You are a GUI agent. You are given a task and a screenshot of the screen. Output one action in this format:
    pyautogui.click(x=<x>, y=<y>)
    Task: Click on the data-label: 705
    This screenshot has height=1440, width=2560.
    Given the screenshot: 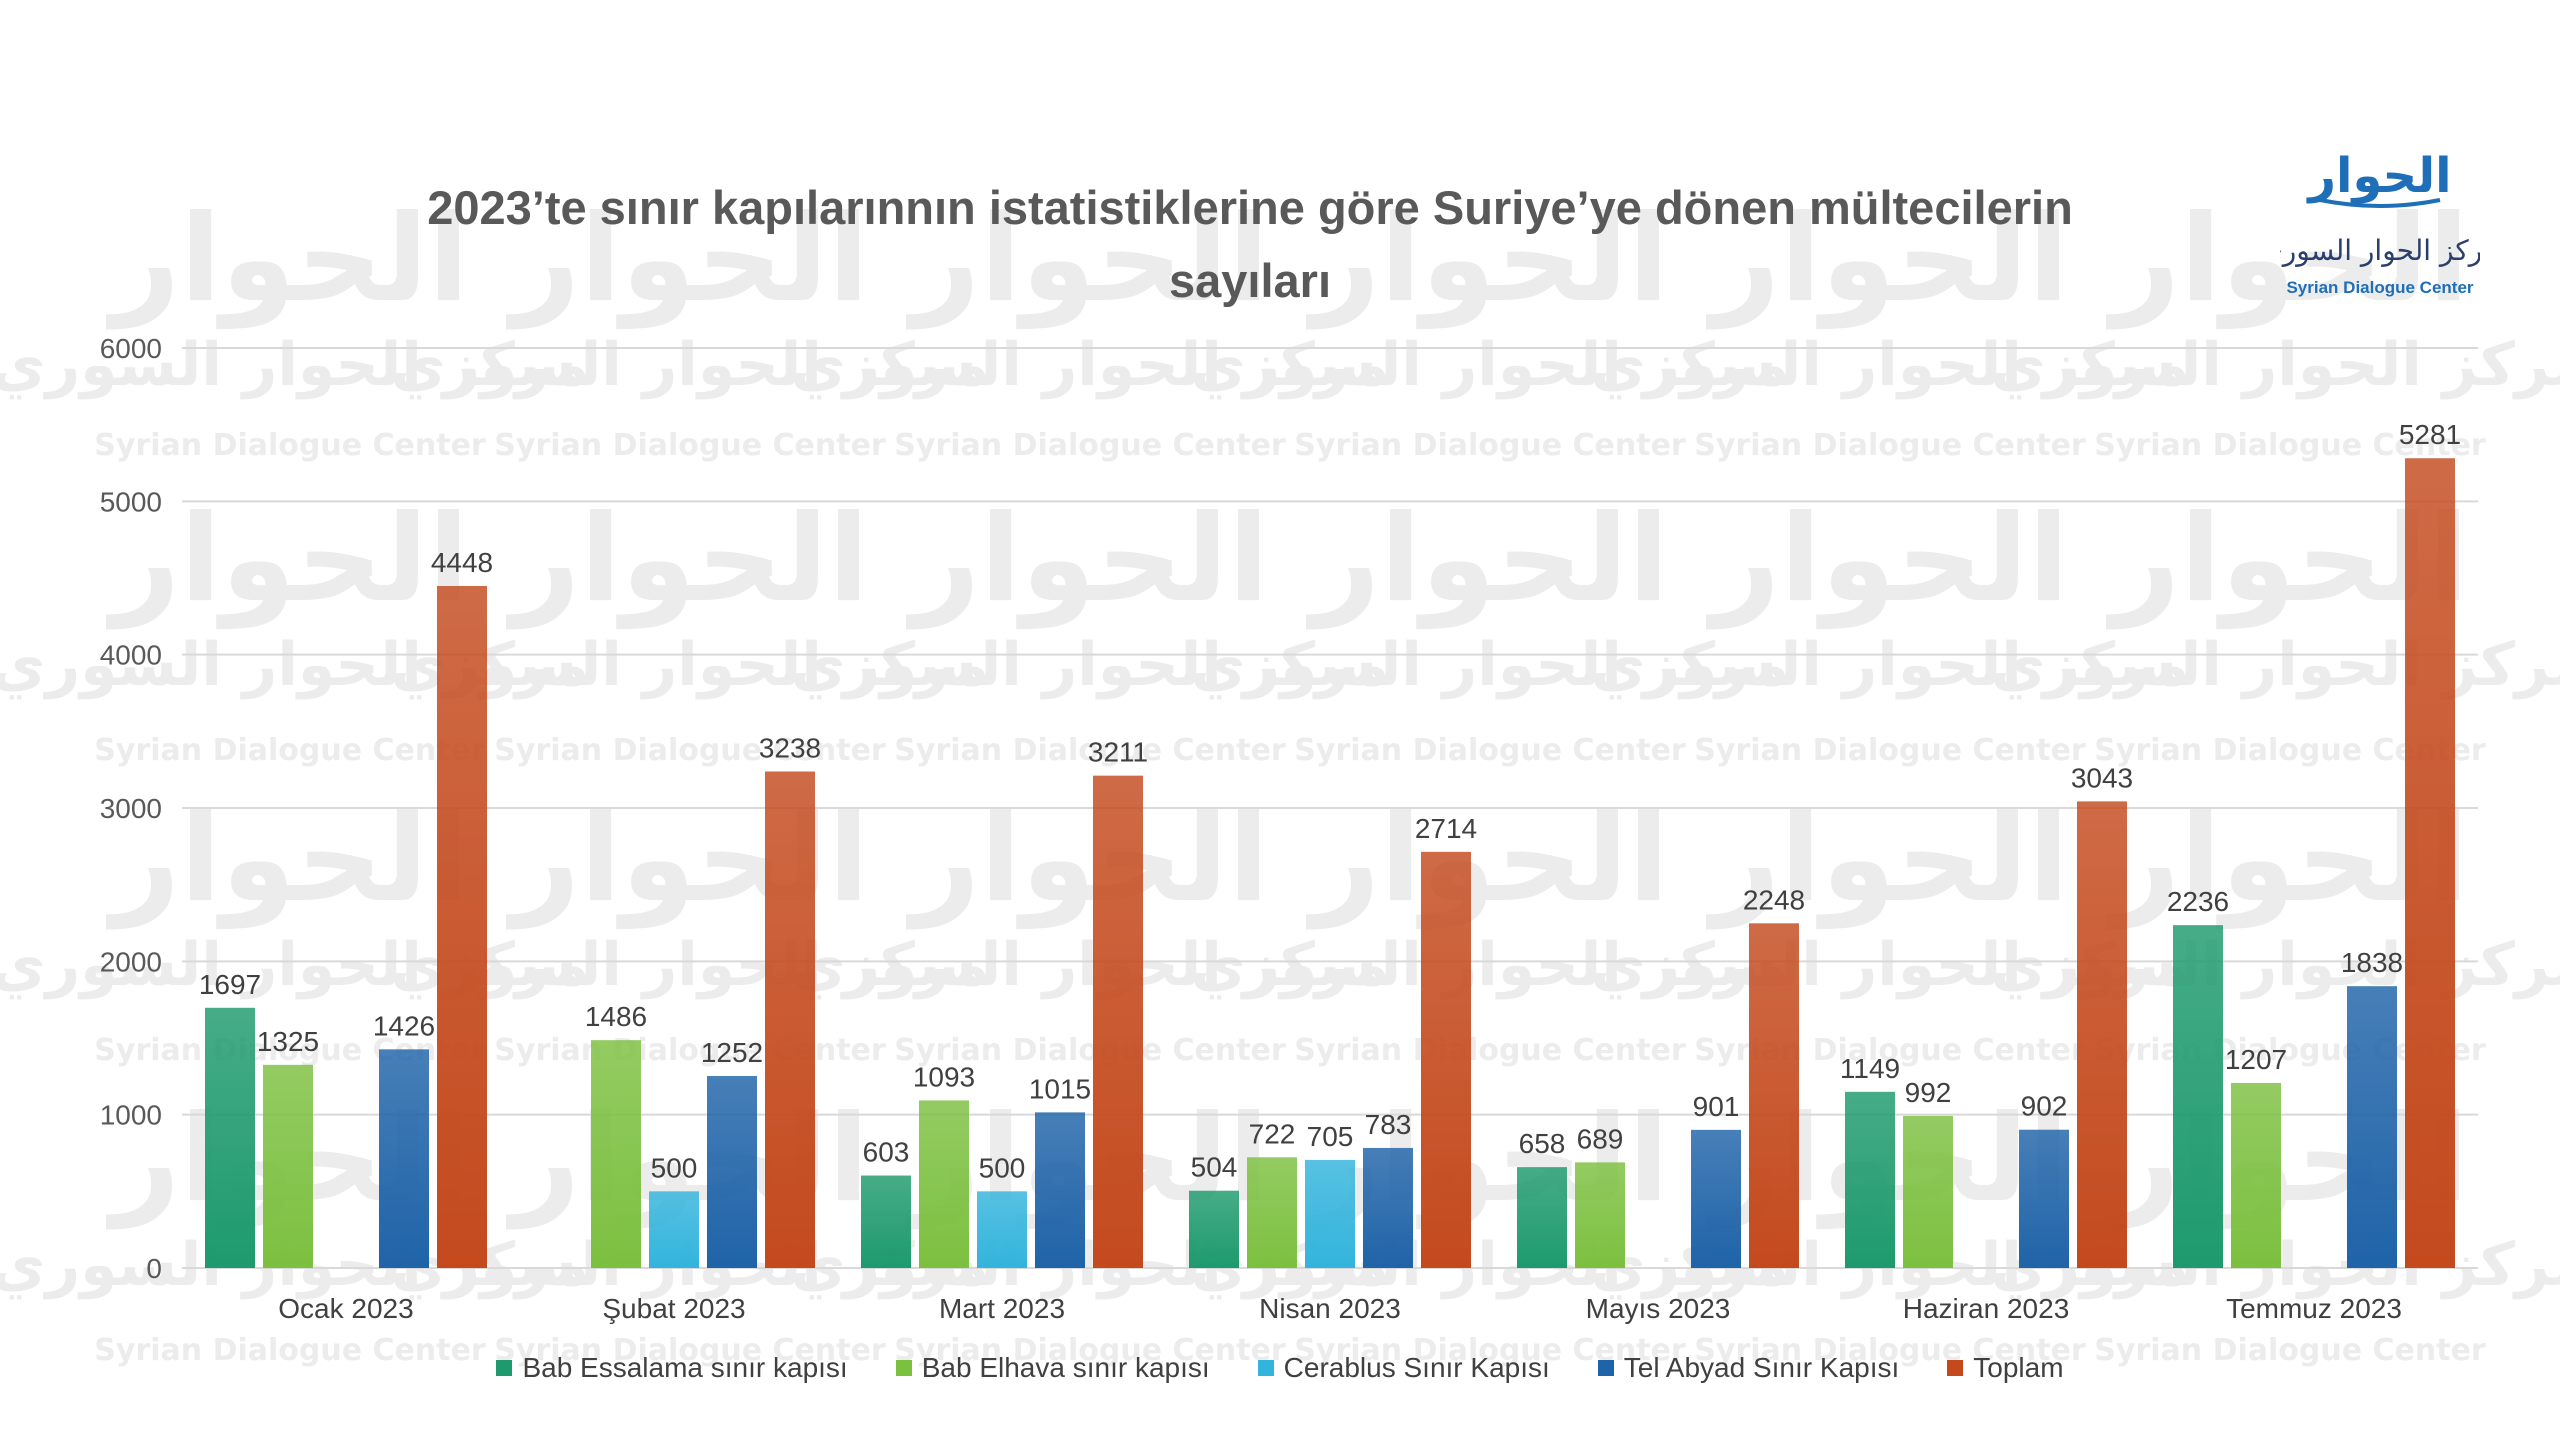 What is the action you would take?
    pyautogui.click(x=1330, y=1136)
    